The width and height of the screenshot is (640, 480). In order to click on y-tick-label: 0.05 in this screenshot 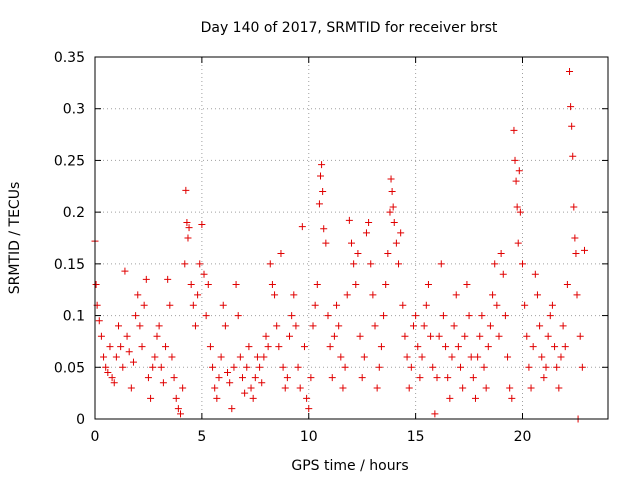, I will do `click(69, 368)`.